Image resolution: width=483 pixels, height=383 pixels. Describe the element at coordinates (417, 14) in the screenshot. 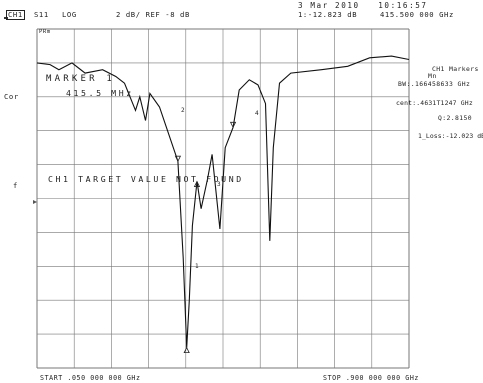

I see `marker-freq: 415.500 000 GHz` at that location.